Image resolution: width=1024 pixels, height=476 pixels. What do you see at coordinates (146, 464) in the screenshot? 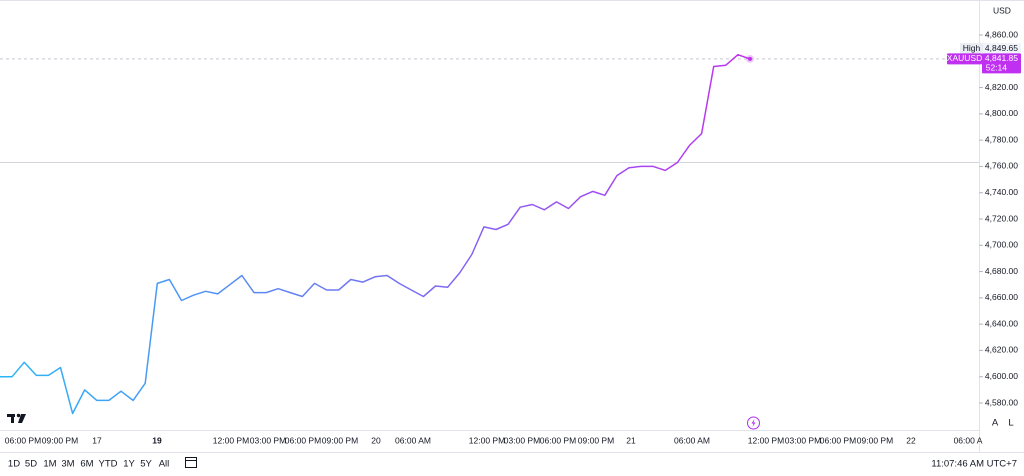
I see `range-button: 5Y` at bounding box center [146, 464].